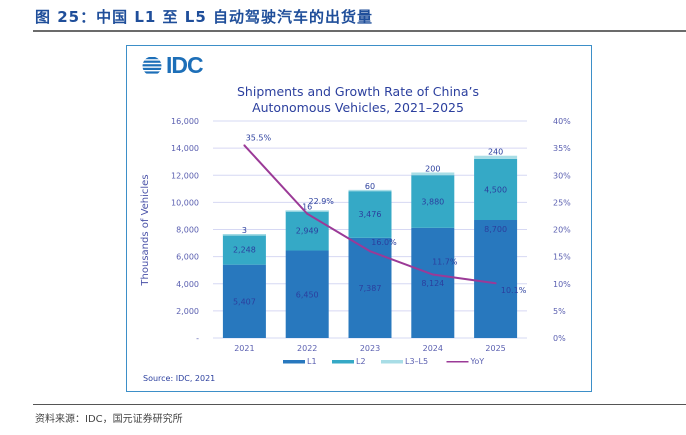 This screenshot has width=686, height=435. Describe the element at coordinates (185, 202) in the screenshot. I see `y-tick-label: 10,000` at that location.